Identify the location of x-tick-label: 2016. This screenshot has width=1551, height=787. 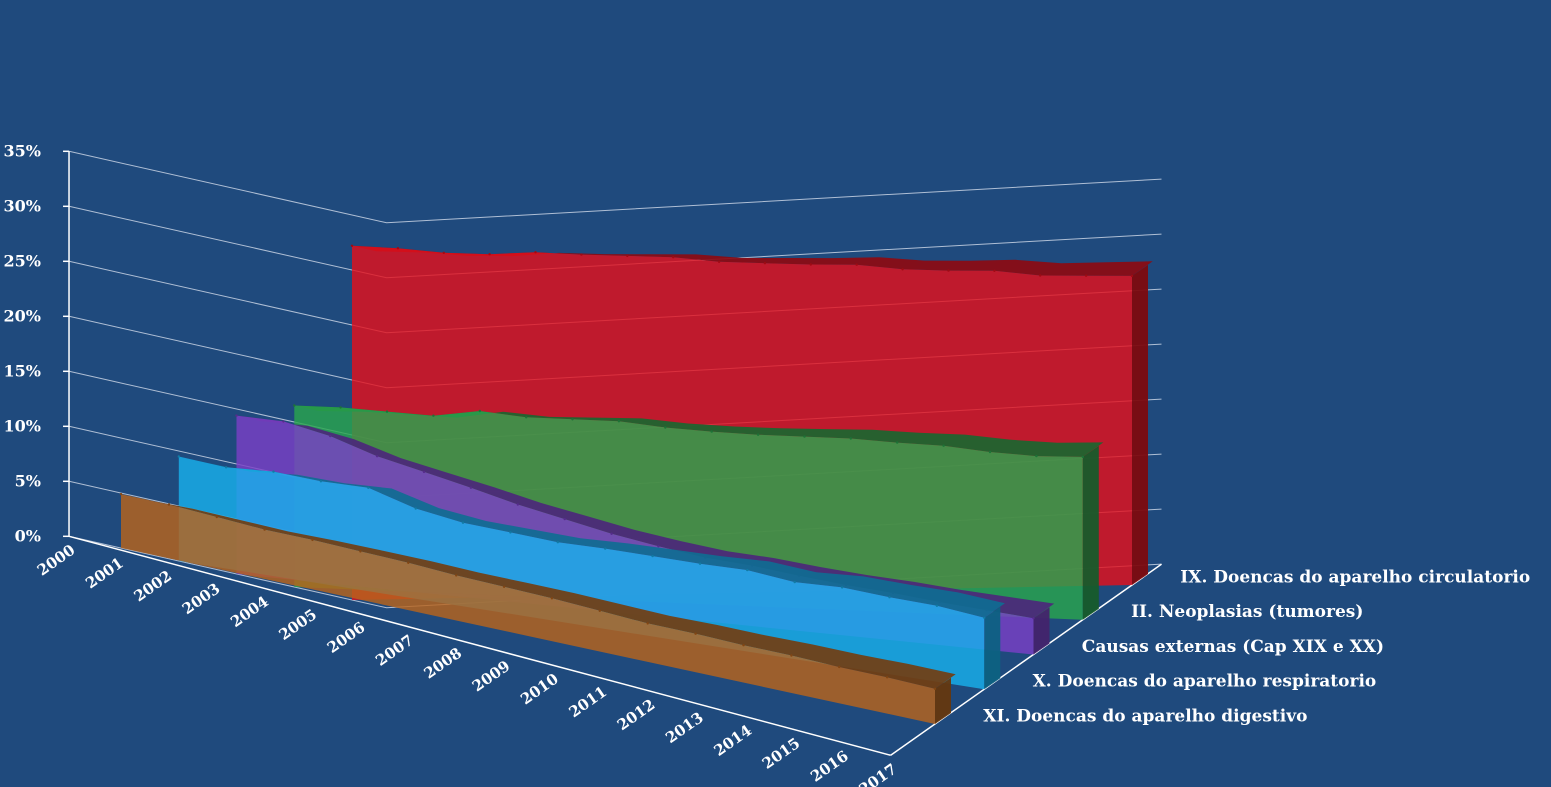
(829, 766).